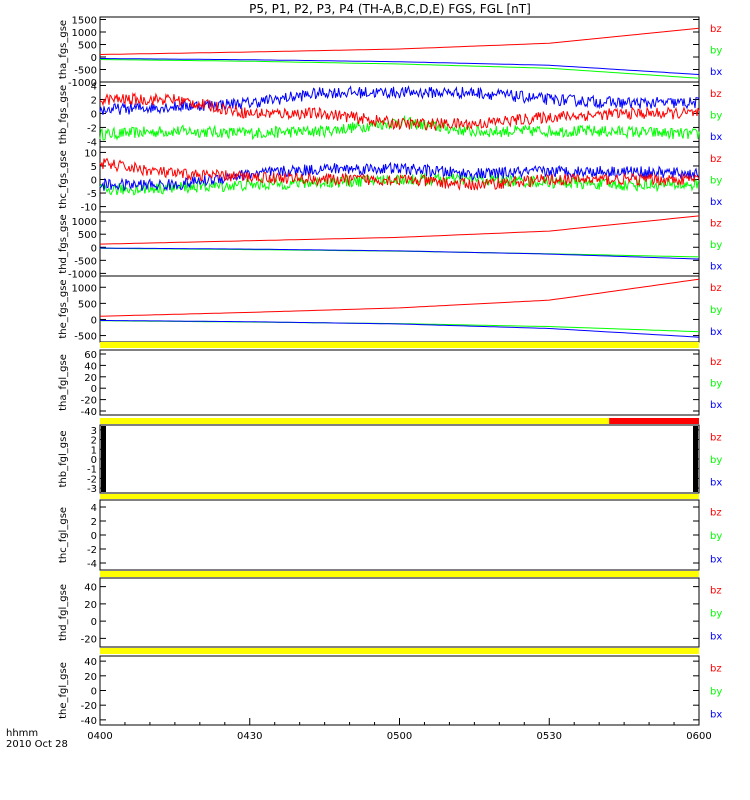 Image resolution: width=750 pixels, height=800 pixels. I want to click on ytick-label: -4, so click(92, 564).